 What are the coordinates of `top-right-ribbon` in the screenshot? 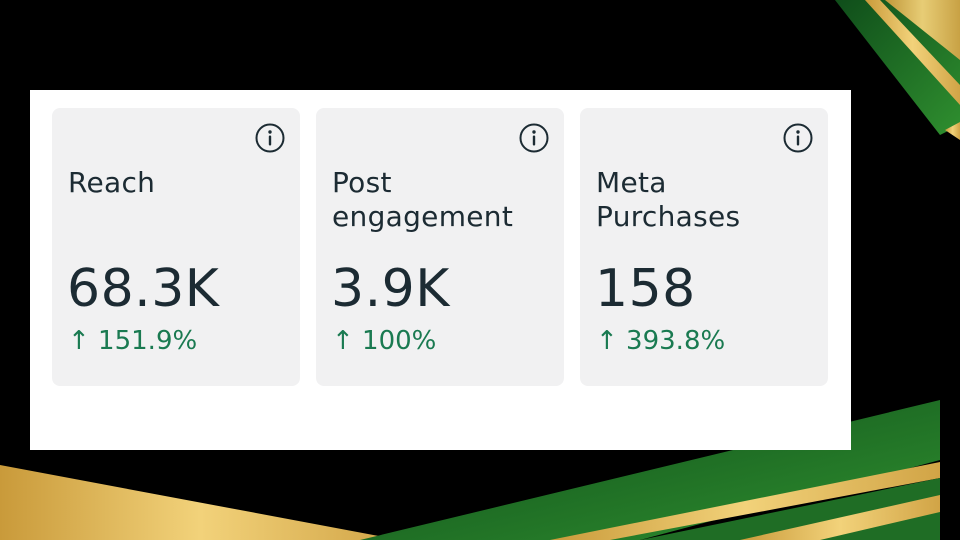 It's located at (897, 70).